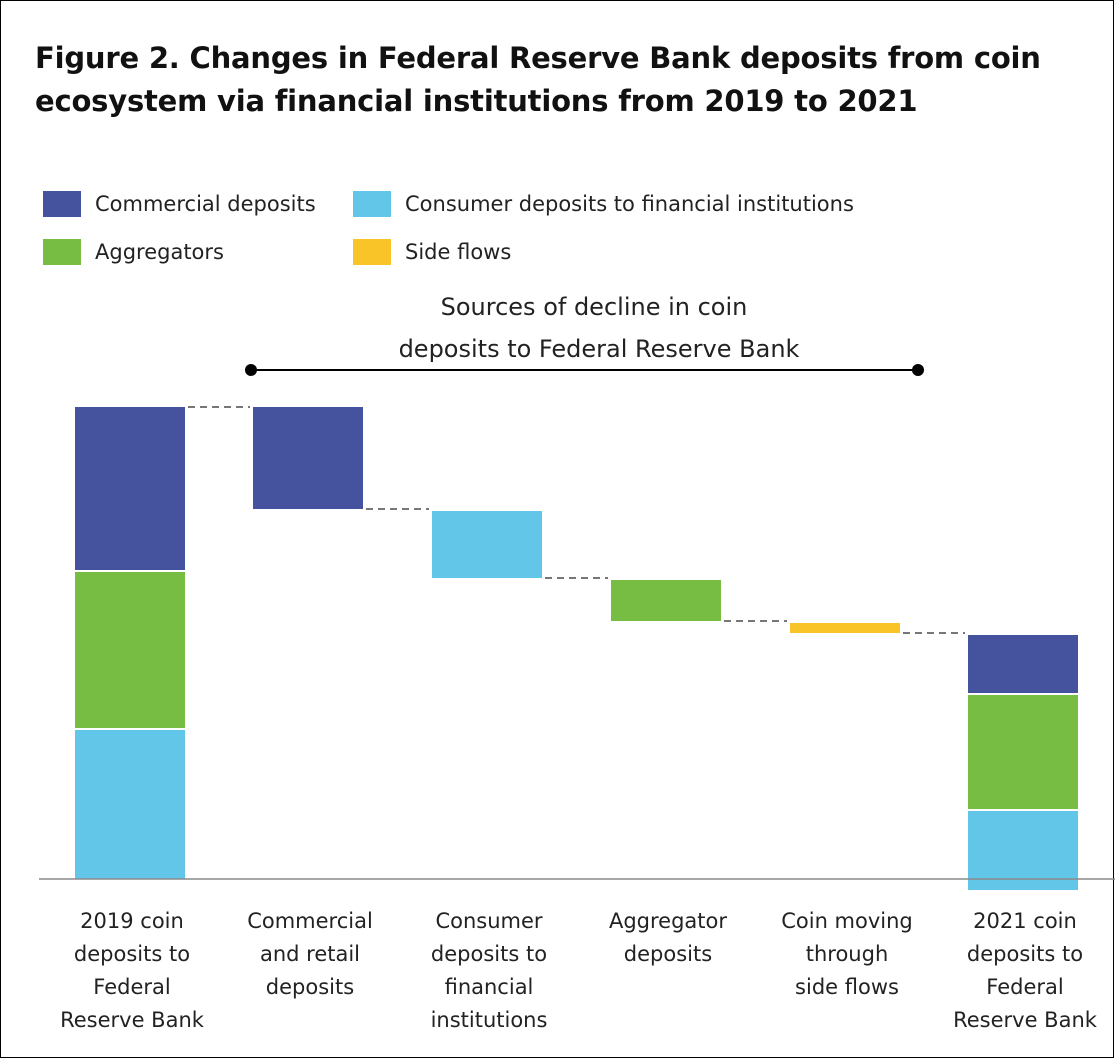 Image resolution: width=1116 pixels, height=1060 pixels. Describe the element at coordinates (847, 921) in the screenshot. I see `x-tick-label-5-line-1: Coin moving` at that location.